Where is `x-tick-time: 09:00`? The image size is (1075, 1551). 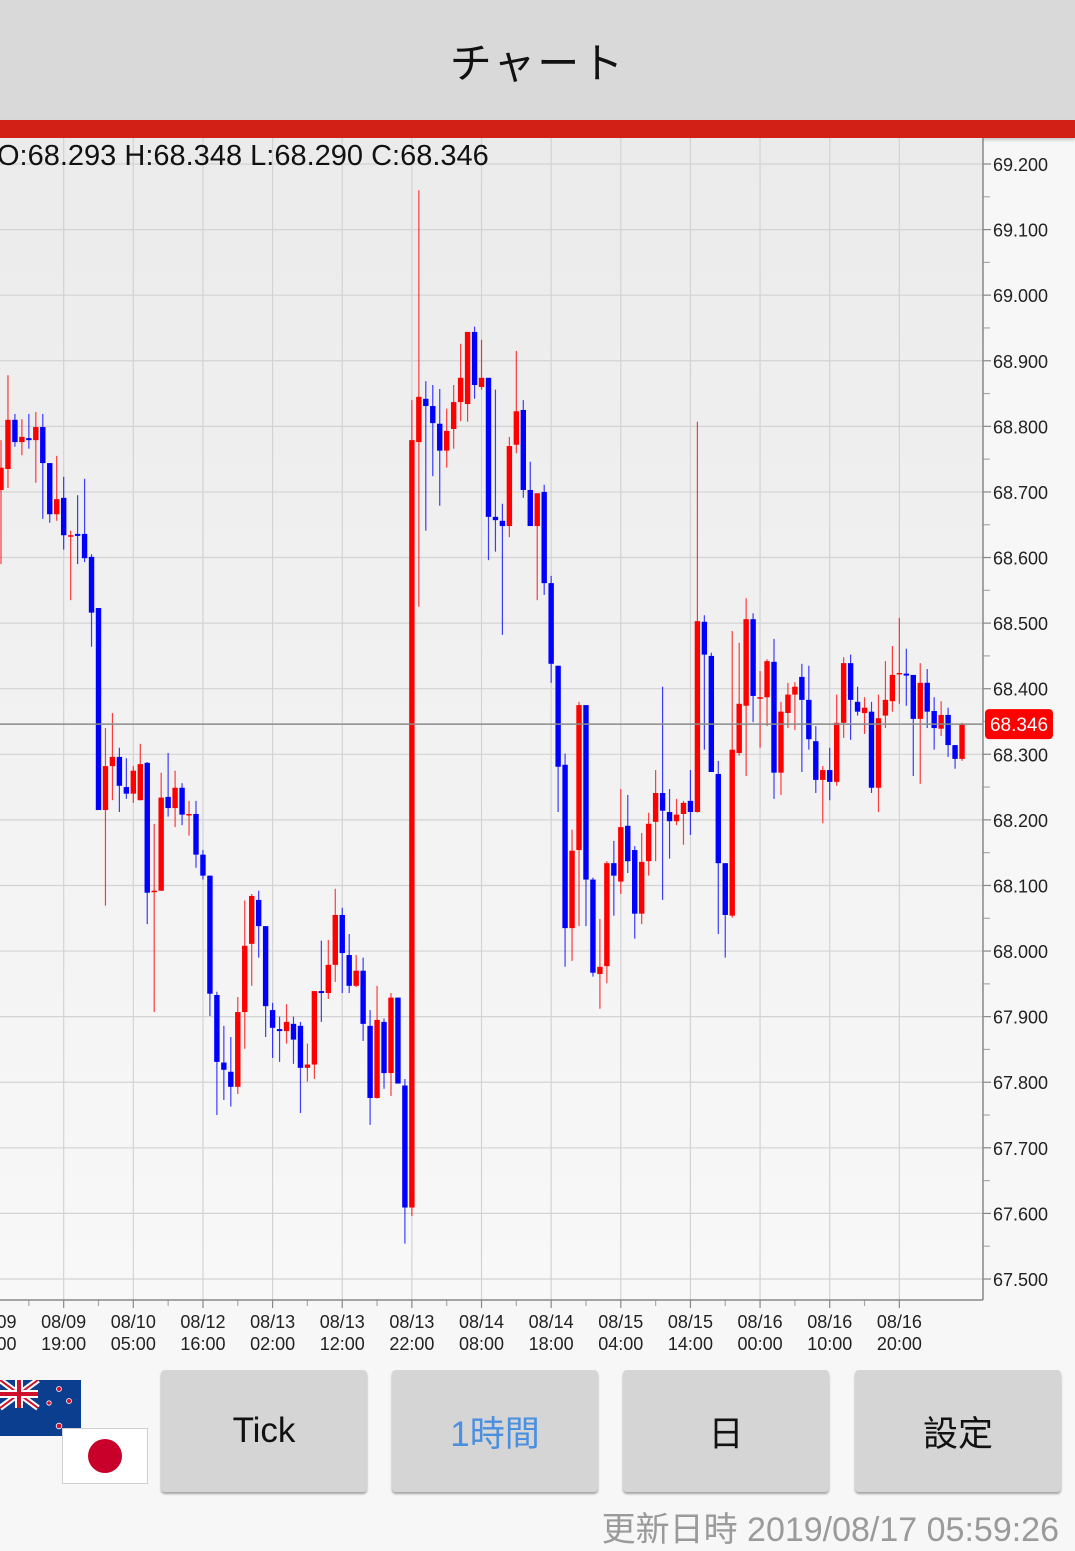
x-tick-time: 09:00 is located at coordinates (8, 1344).